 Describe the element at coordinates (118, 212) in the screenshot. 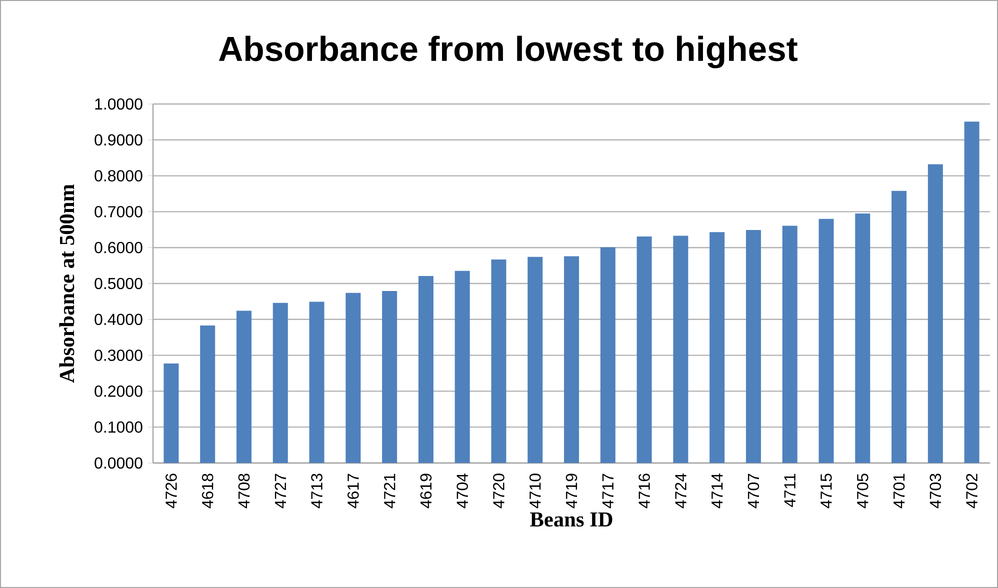

I see `y-tick-label: 0.7000` at that location.